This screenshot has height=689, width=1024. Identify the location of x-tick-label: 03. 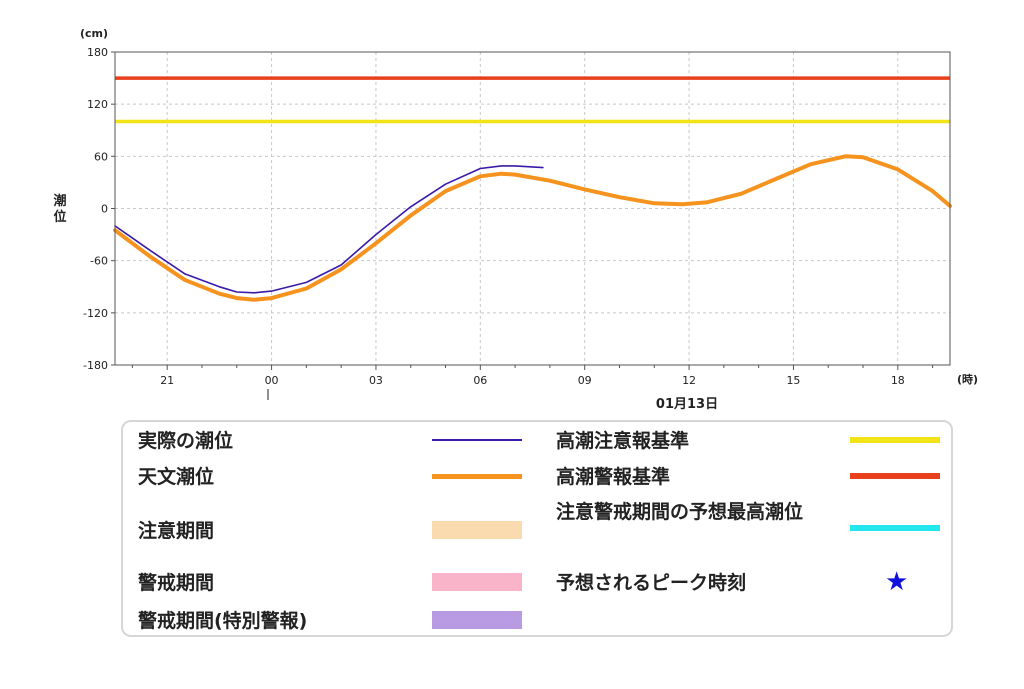
(376, 380).